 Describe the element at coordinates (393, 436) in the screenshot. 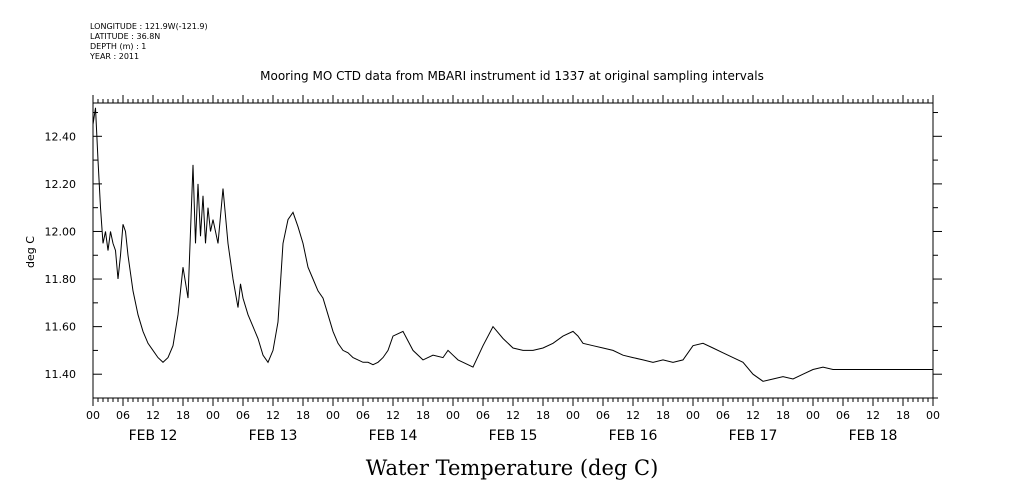

I see `x-day-label: FEB 14` at that location.